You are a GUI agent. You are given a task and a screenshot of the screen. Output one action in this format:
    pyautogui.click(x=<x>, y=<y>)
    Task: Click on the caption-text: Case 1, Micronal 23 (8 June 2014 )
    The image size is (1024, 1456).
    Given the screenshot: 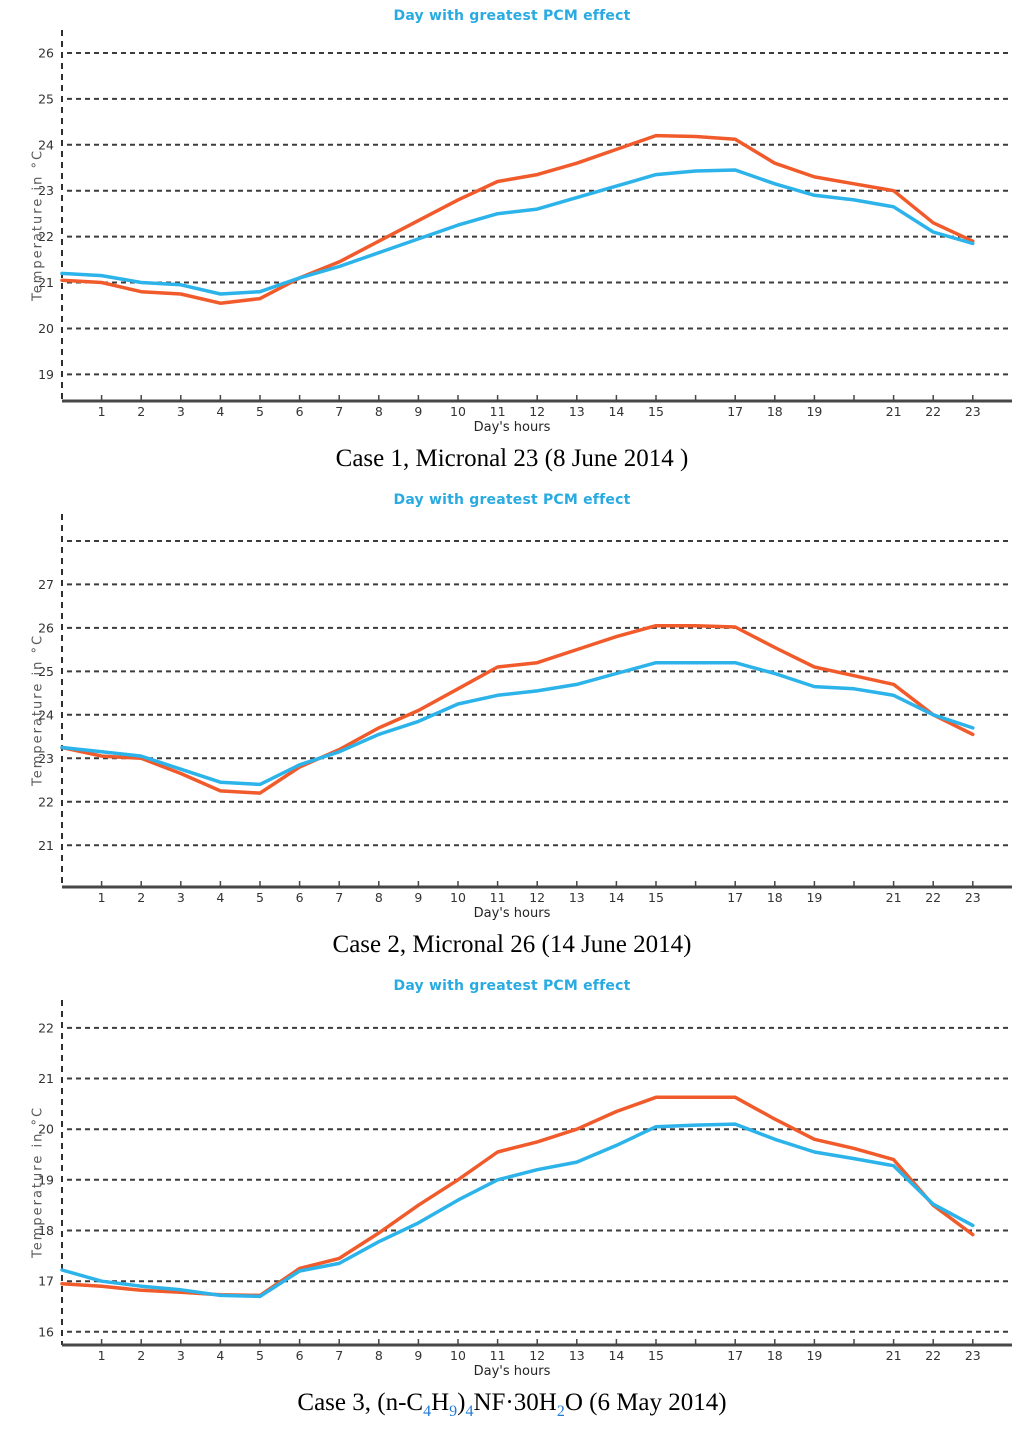 What is the action you would take?
    pyautogui.click(x=512, y=458)
    